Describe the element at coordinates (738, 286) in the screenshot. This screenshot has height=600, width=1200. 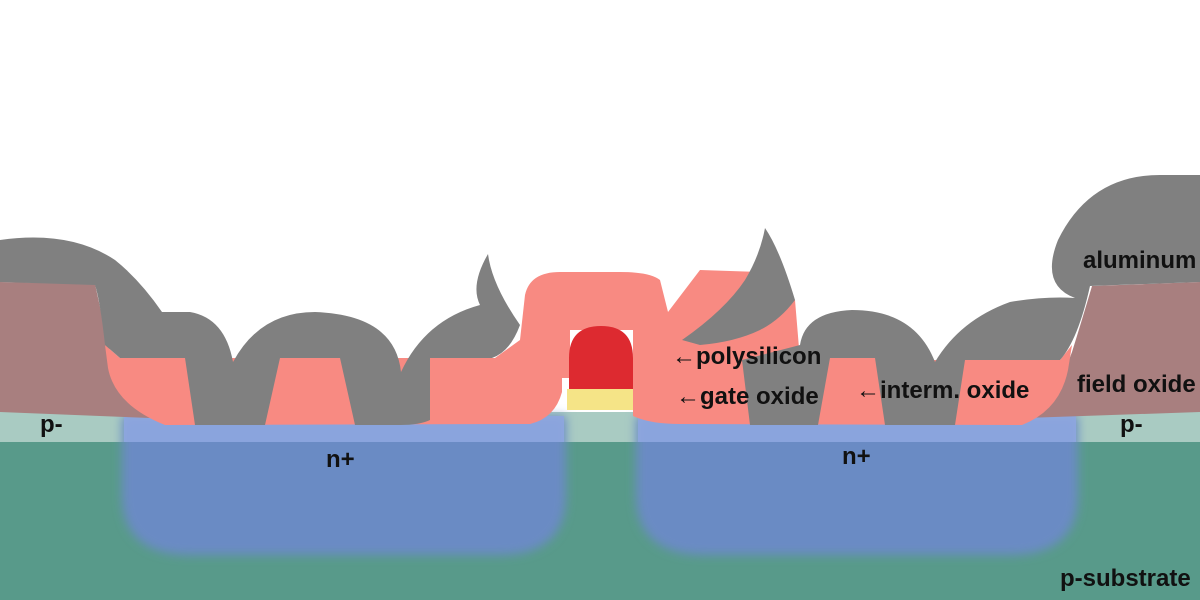
I see `aluminum-center-spike` at that location.